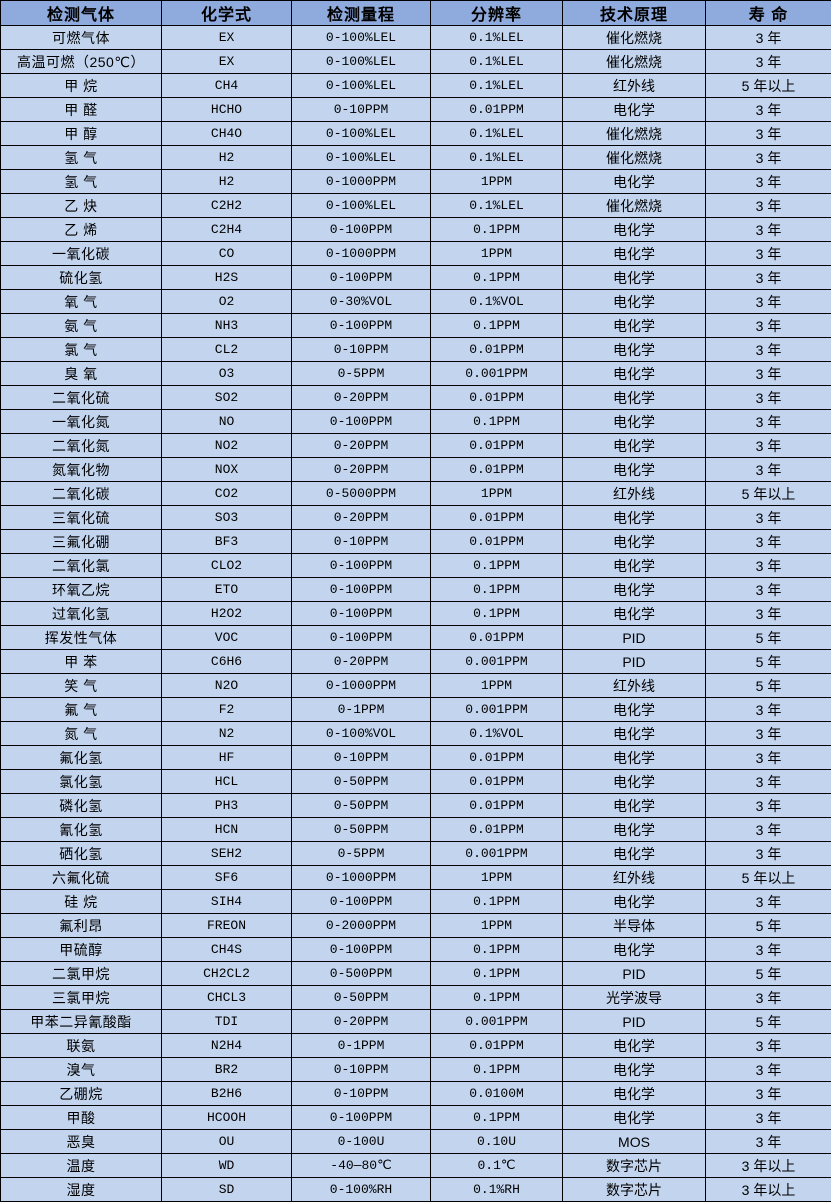  What do you see at coordinates (634, 998) in the screenshot?
I see `cell-principle: 光学波导` at bounding box center [634, 998].